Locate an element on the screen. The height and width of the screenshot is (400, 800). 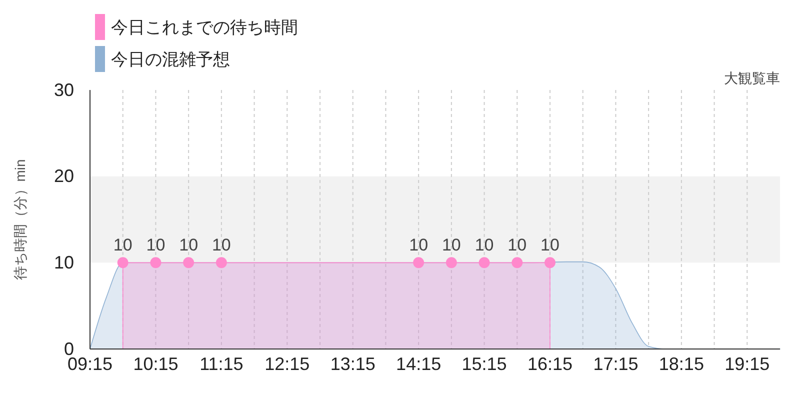
y-tick-label: 10 is located at coordinates (64, 262).